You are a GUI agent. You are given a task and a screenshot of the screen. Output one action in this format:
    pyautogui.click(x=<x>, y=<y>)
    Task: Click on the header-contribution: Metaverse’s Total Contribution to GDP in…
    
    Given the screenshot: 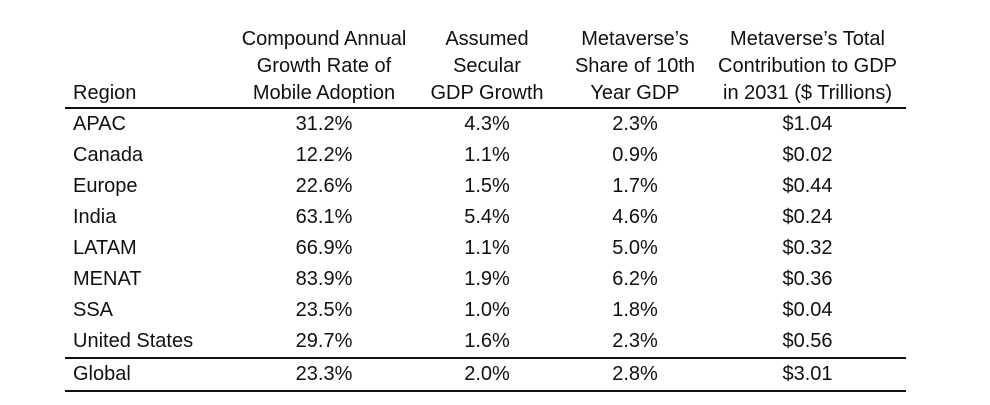 What is the action you would take?
    pyautogui.click(x=807, y=66)
    